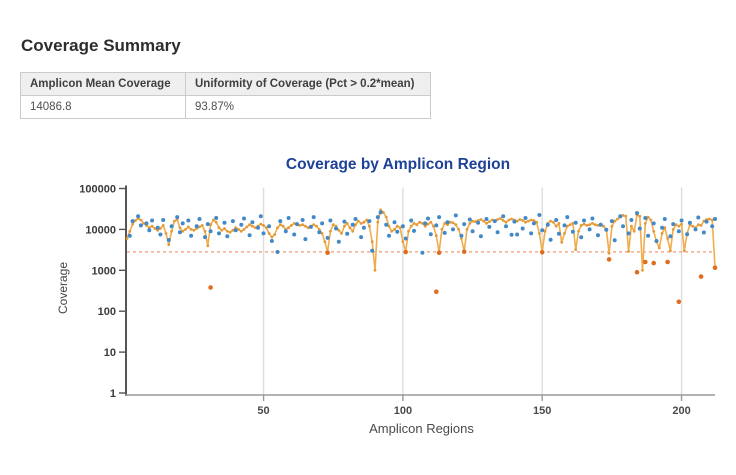  What do you see at coordinates (681, 411) in the screenshot?
I see `x-tick-label: 200` at bounding box center [681, 411].